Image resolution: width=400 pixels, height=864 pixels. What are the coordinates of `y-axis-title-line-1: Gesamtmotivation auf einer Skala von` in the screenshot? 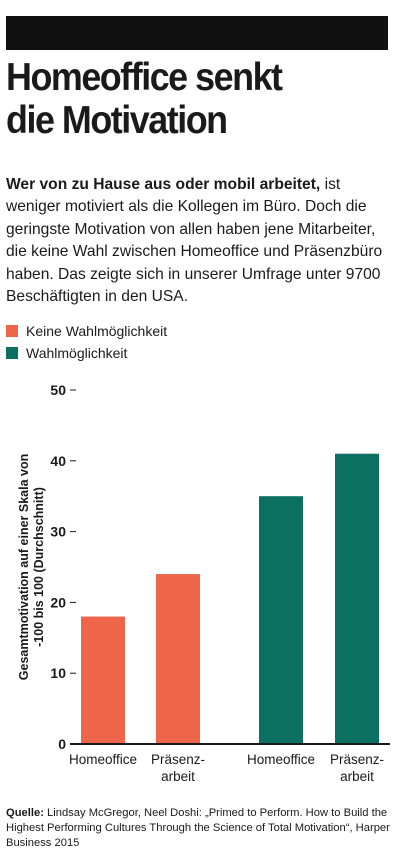 It's located at (24, 567).